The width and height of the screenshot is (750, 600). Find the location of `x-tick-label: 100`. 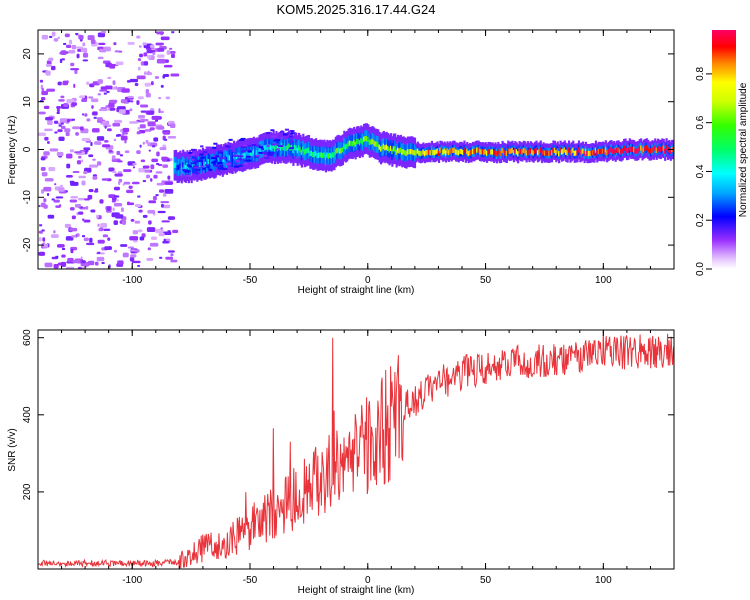

x-tick-label: 100 is located at coordinates (603, 280).